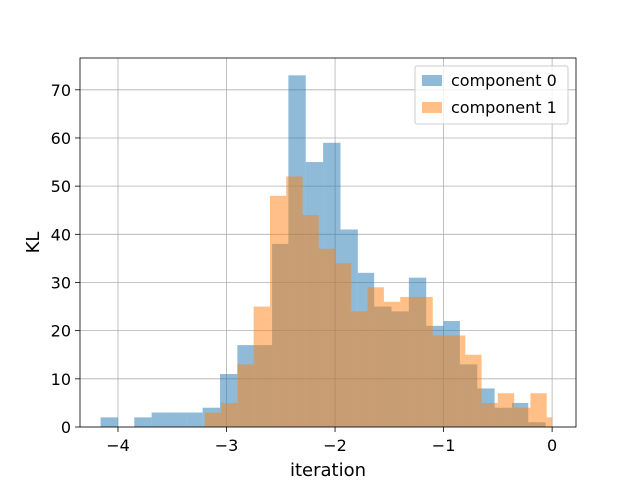  I want to click on y-tick-label: 30, so click(61, 282).